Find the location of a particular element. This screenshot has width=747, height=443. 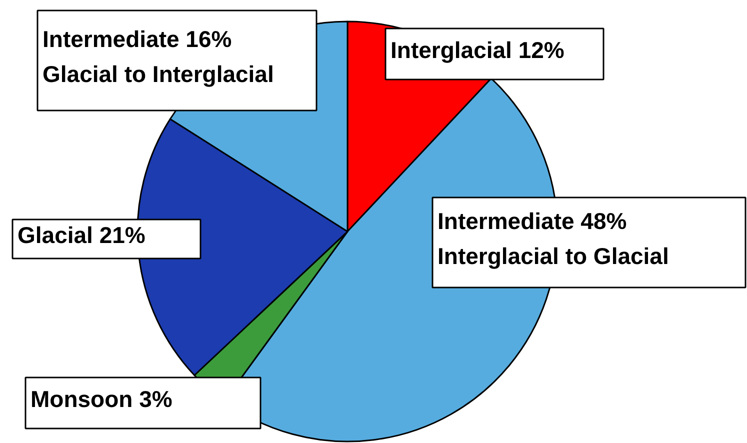

slice-label: Monsoon 3% is located at coordinates (101, 399).